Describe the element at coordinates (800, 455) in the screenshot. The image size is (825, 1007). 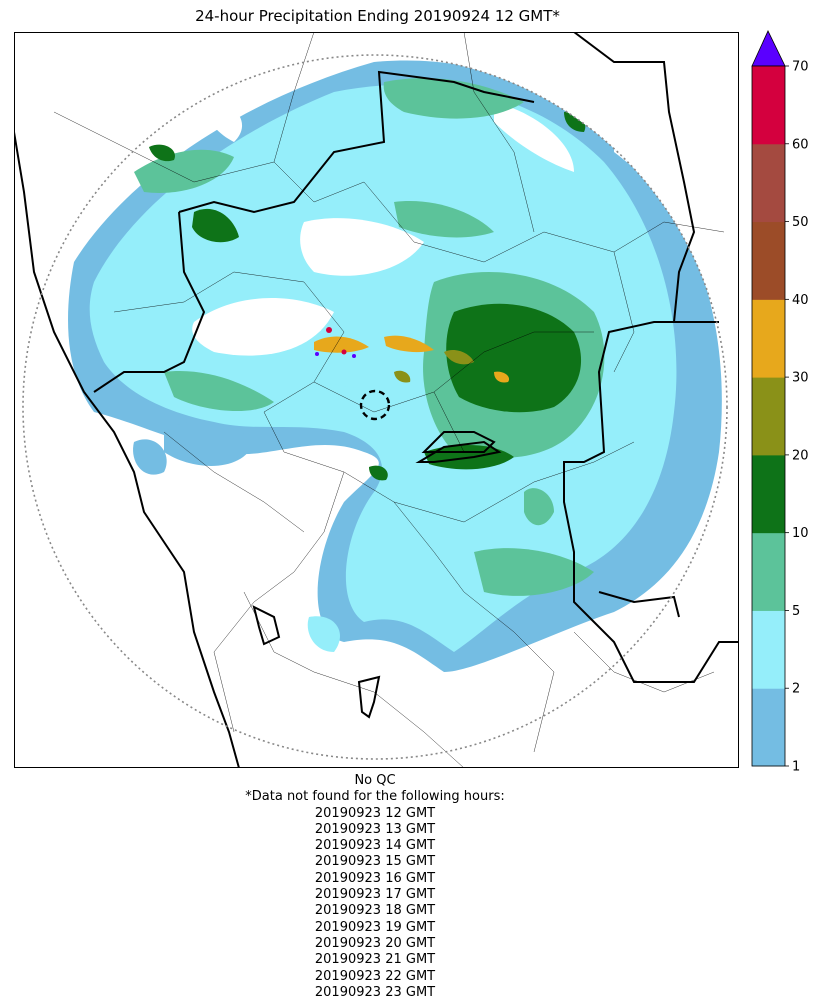
I see `colorbar-tick-label: 20` at that location.